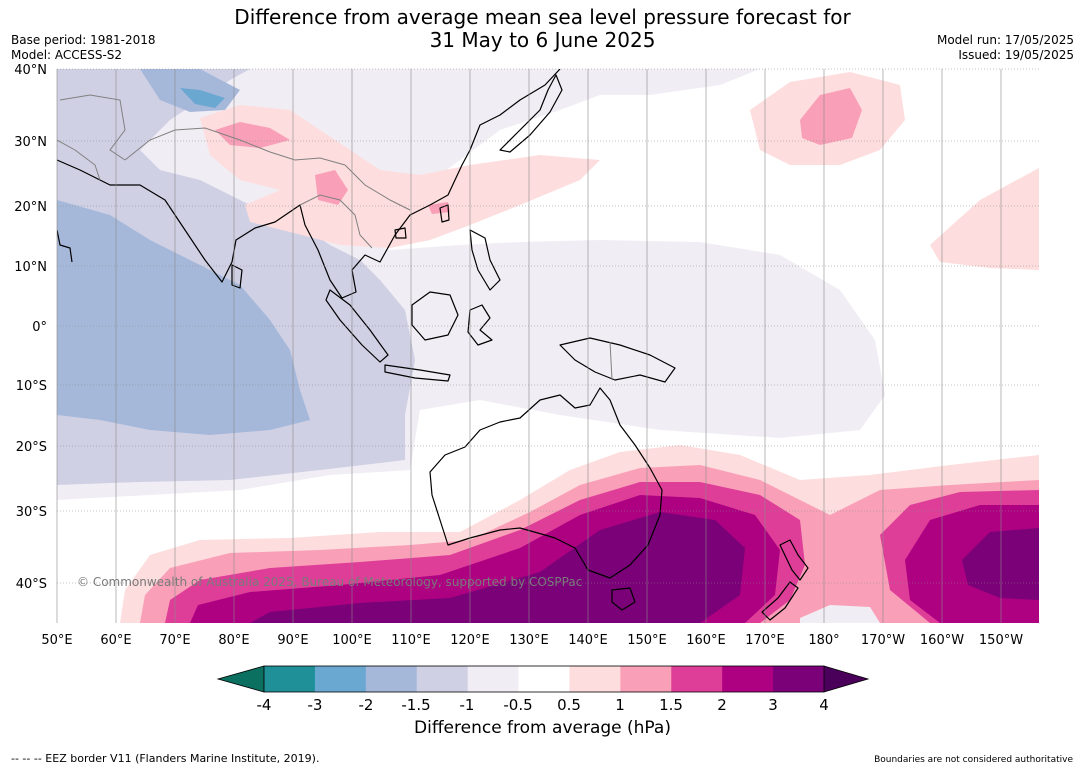 The width and height of the screenshot is (1085, 770). Describe the element at coordinates (542, 728) in the screenshot. I see `colorbar-label: Difference from average (hPa)` at that location.